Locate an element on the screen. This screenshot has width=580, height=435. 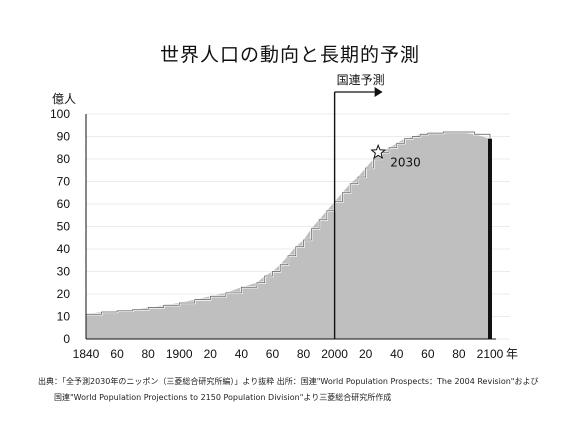
y-tick-label: 10 is located at coordinates (64, 317).